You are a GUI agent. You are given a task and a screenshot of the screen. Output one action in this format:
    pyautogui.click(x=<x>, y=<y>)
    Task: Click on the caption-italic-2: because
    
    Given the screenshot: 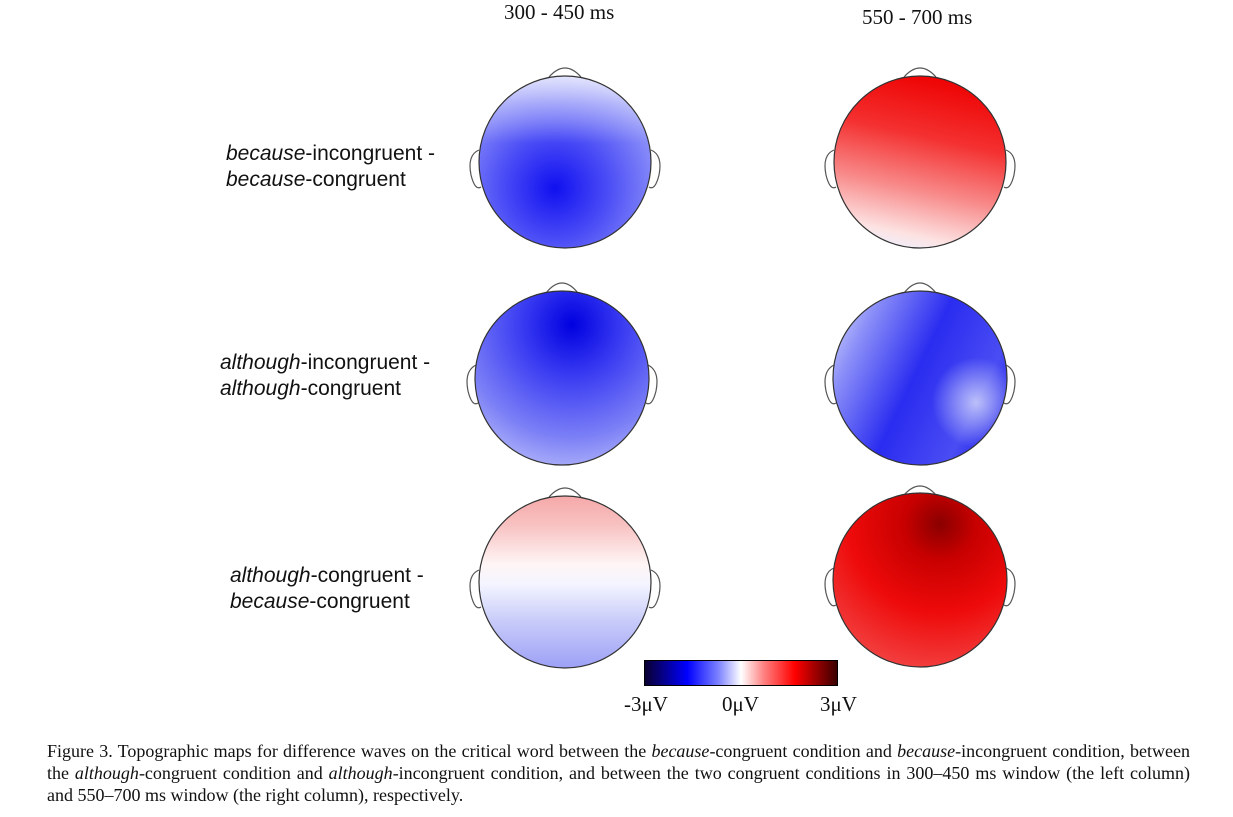 What is the action you would take?
    pyautogui.click(x=926, y=751)
    